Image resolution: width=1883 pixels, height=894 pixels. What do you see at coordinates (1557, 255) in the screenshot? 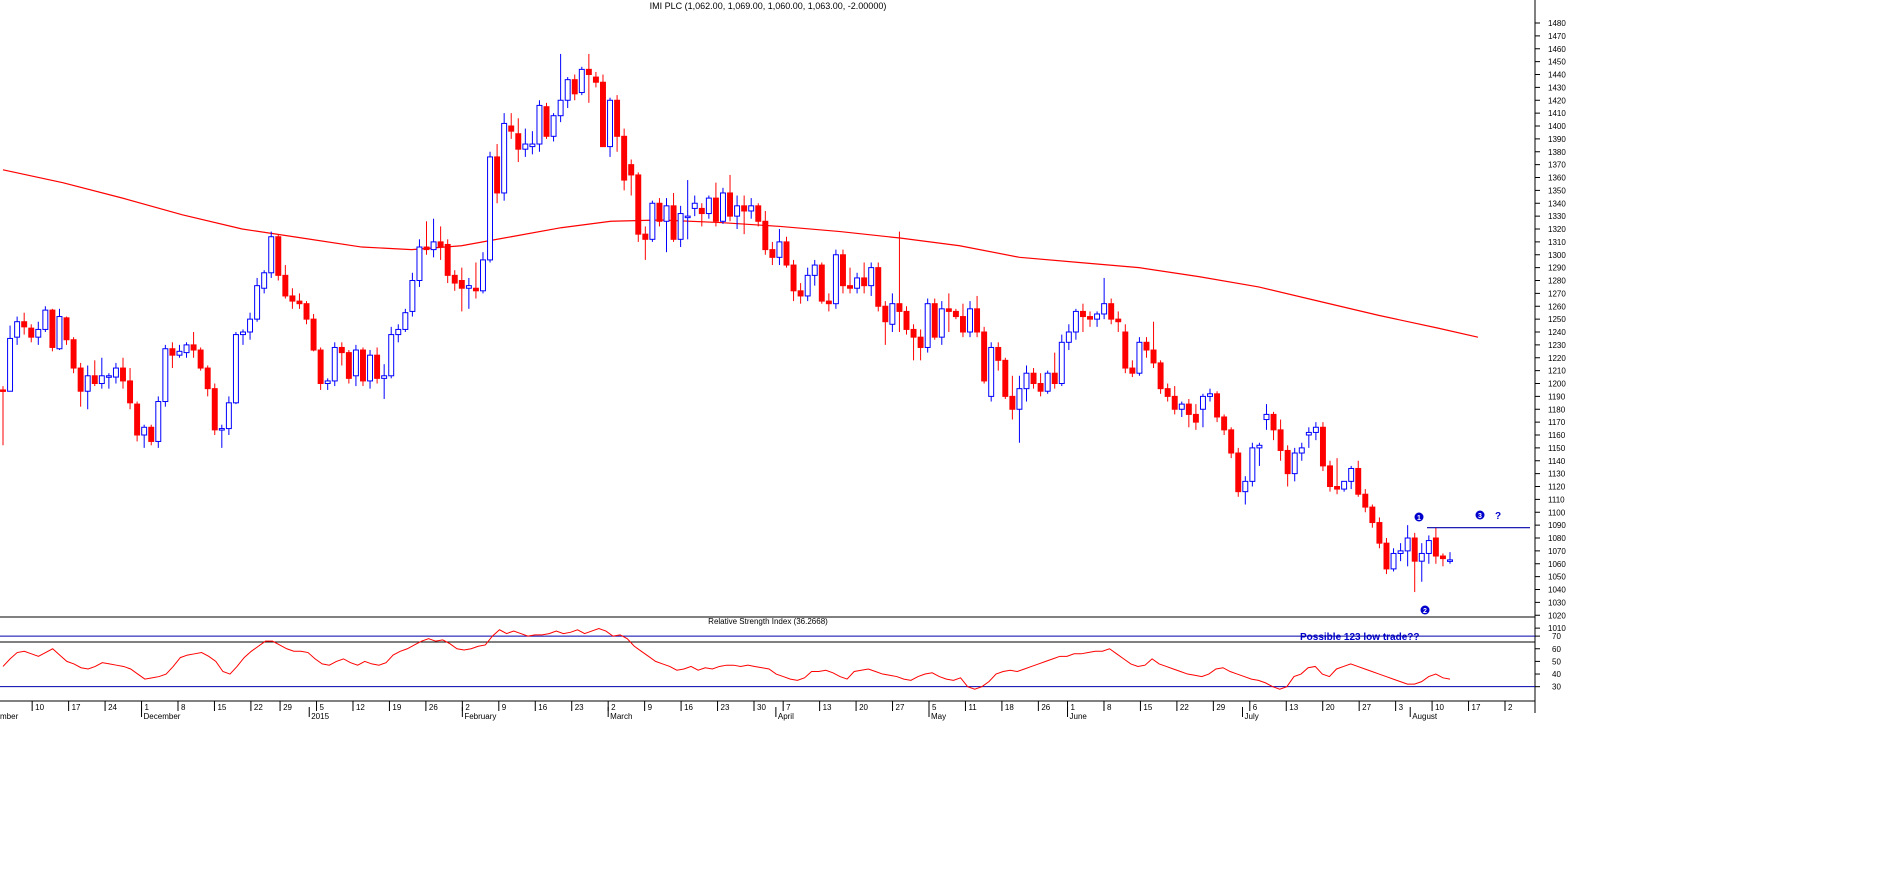
I see `price-tick-label: 1300` at bounding box center [1557, 255].